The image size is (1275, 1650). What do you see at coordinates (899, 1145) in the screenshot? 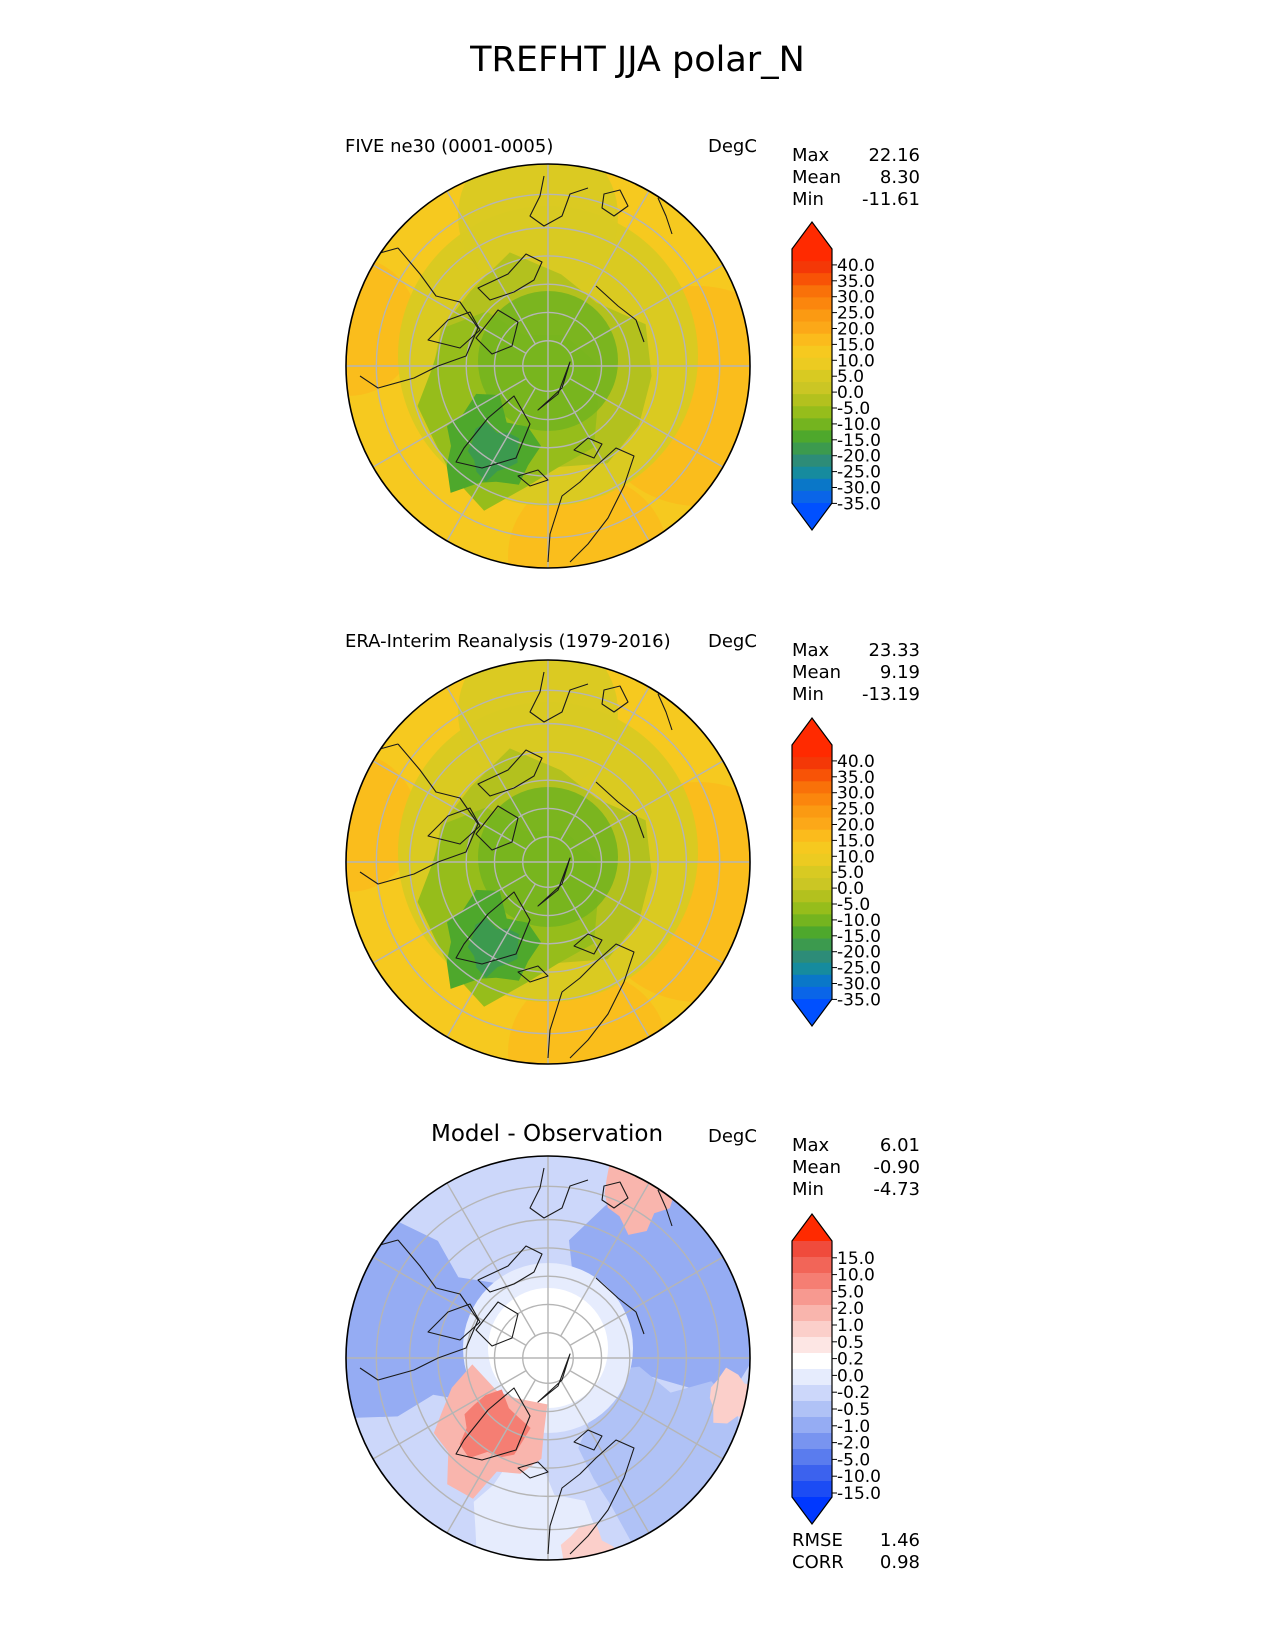
I see `stat-value: 6.01` at bounding box center [899, 1145].